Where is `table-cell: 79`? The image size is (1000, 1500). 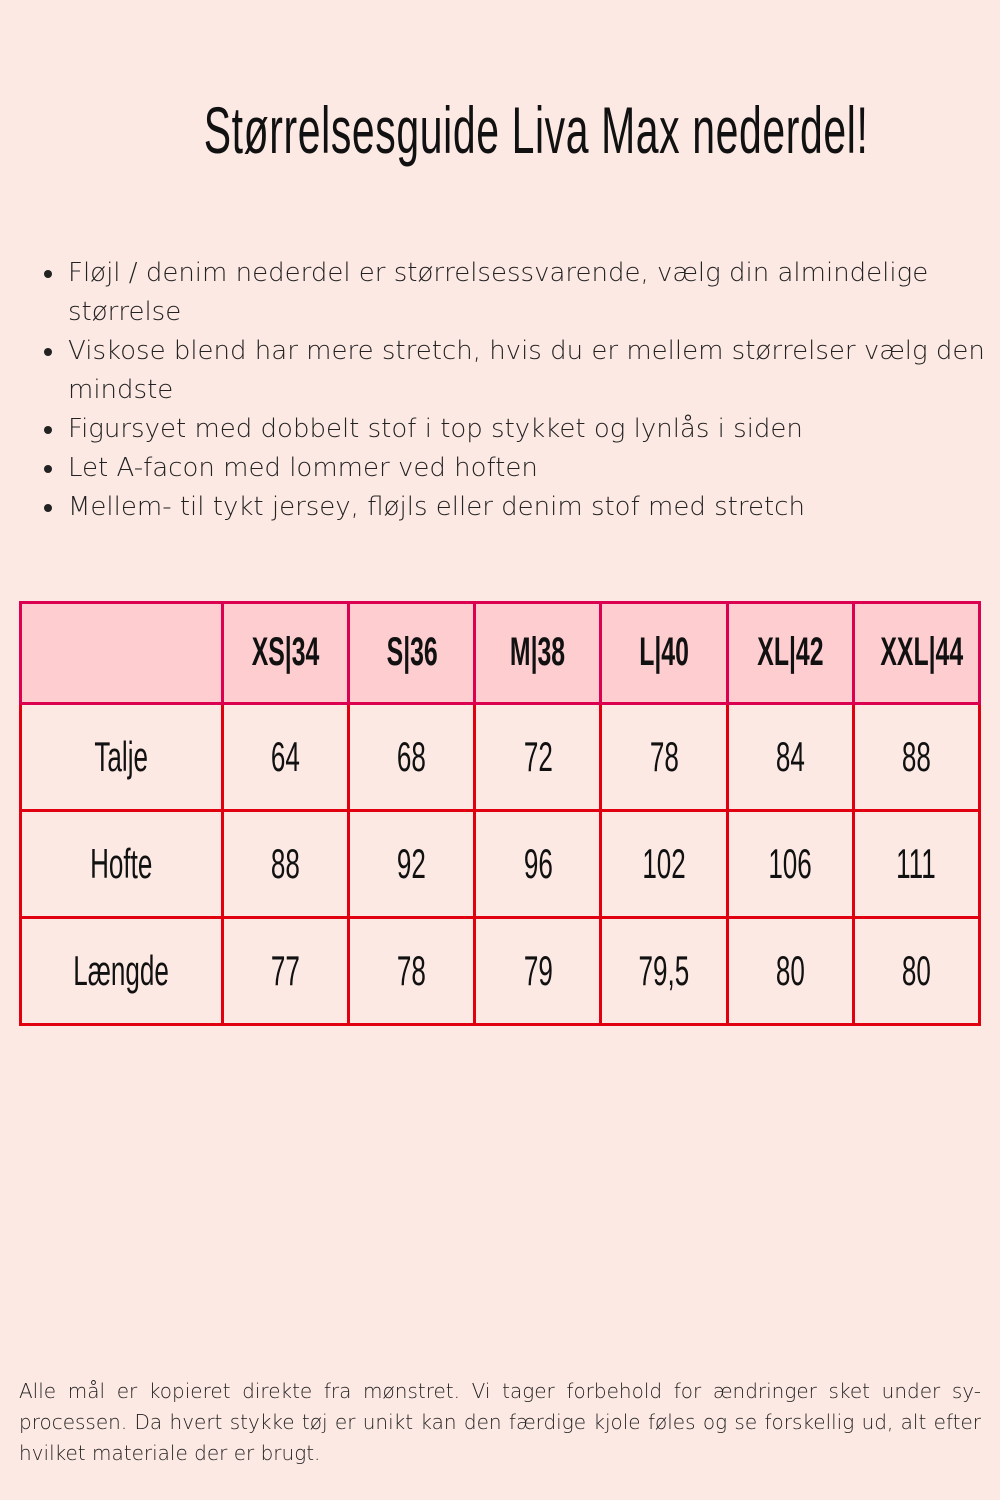 table-cell: 79 is located at coordinates (538, 971).